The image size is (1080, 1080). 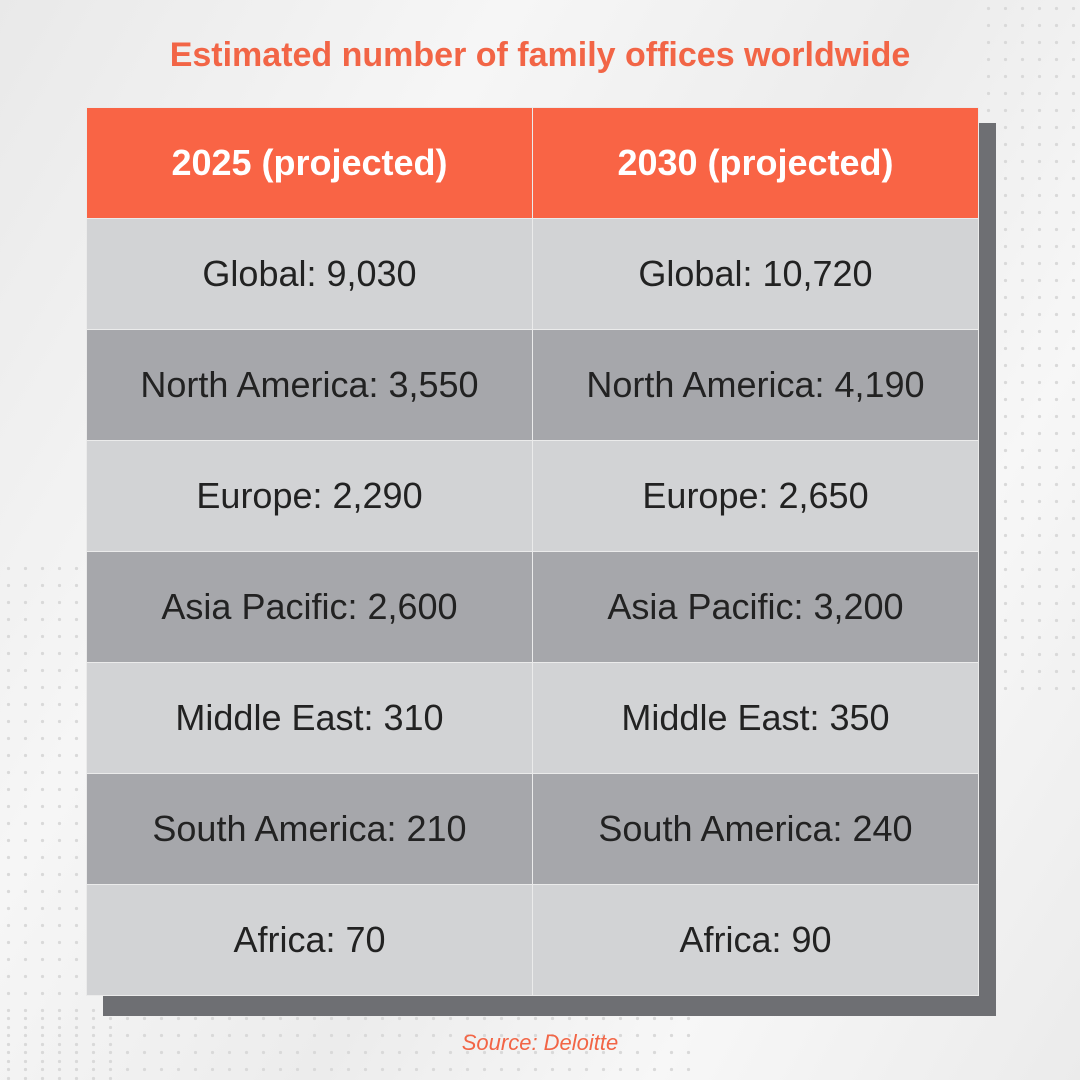 I want to click on cell-2030: South America: 240, so click(x=755, y=829).